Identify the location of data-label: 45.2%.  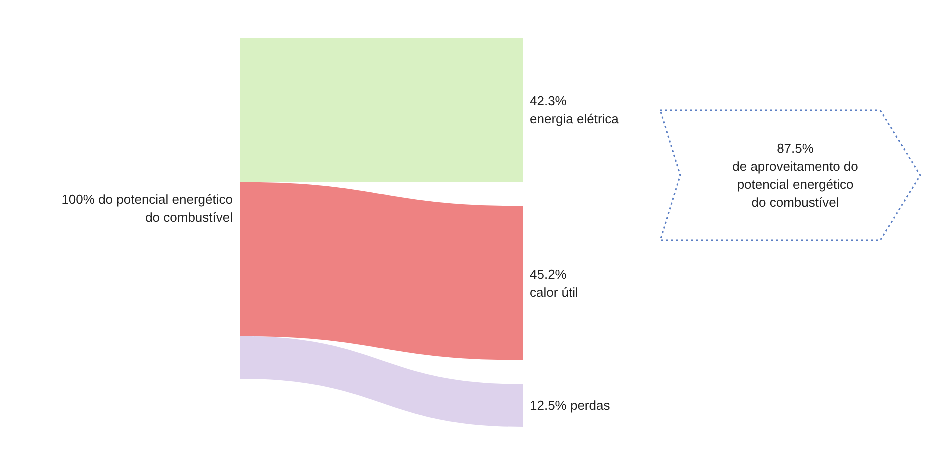
(549, 274).